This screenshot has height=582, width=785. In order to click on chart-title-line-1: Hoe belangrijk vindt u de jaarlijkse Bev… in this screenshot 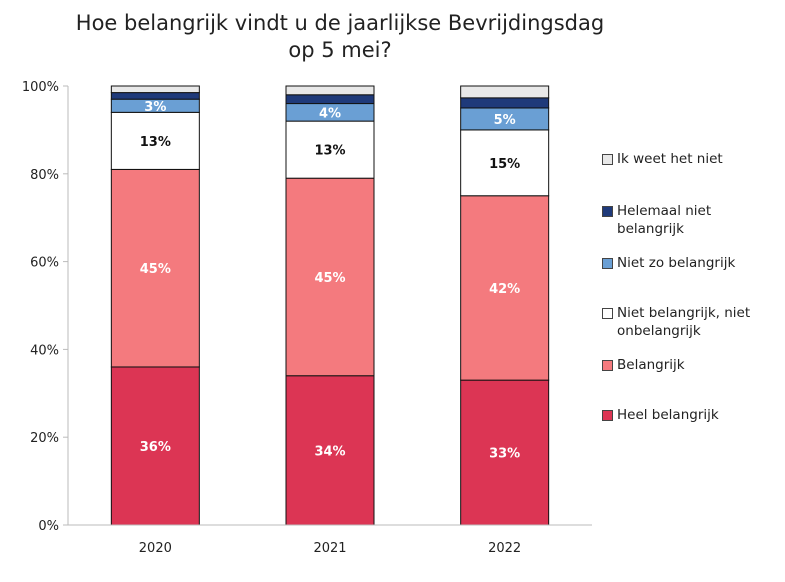, I will do `click(340, 23)`.